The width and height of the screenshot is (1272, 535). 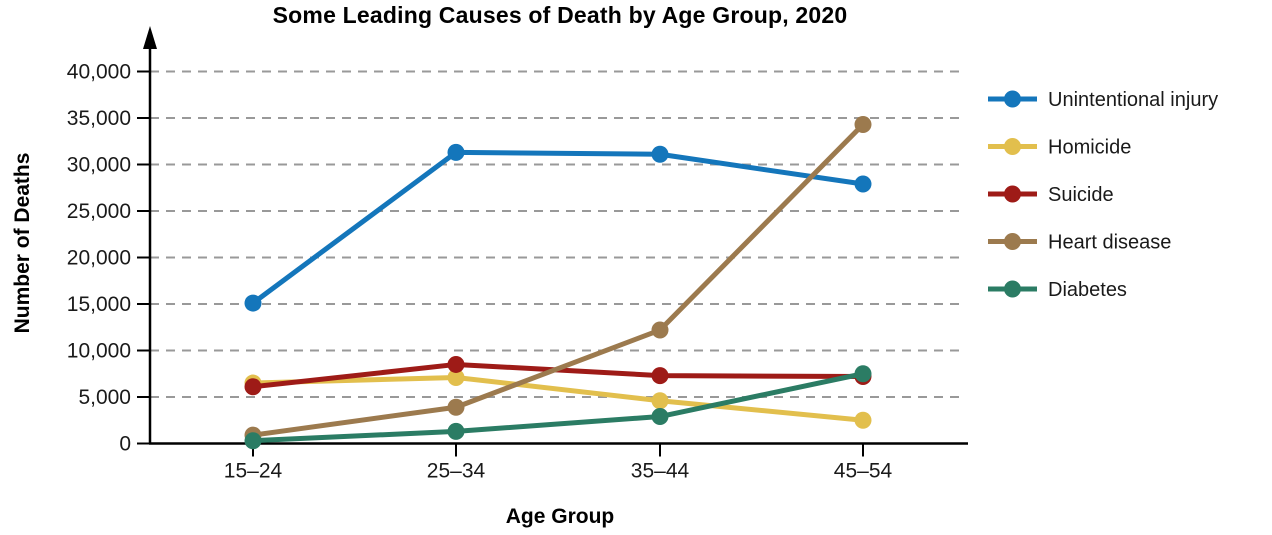 I want to click on series-line-diabetes, so click(x=558, y=407).